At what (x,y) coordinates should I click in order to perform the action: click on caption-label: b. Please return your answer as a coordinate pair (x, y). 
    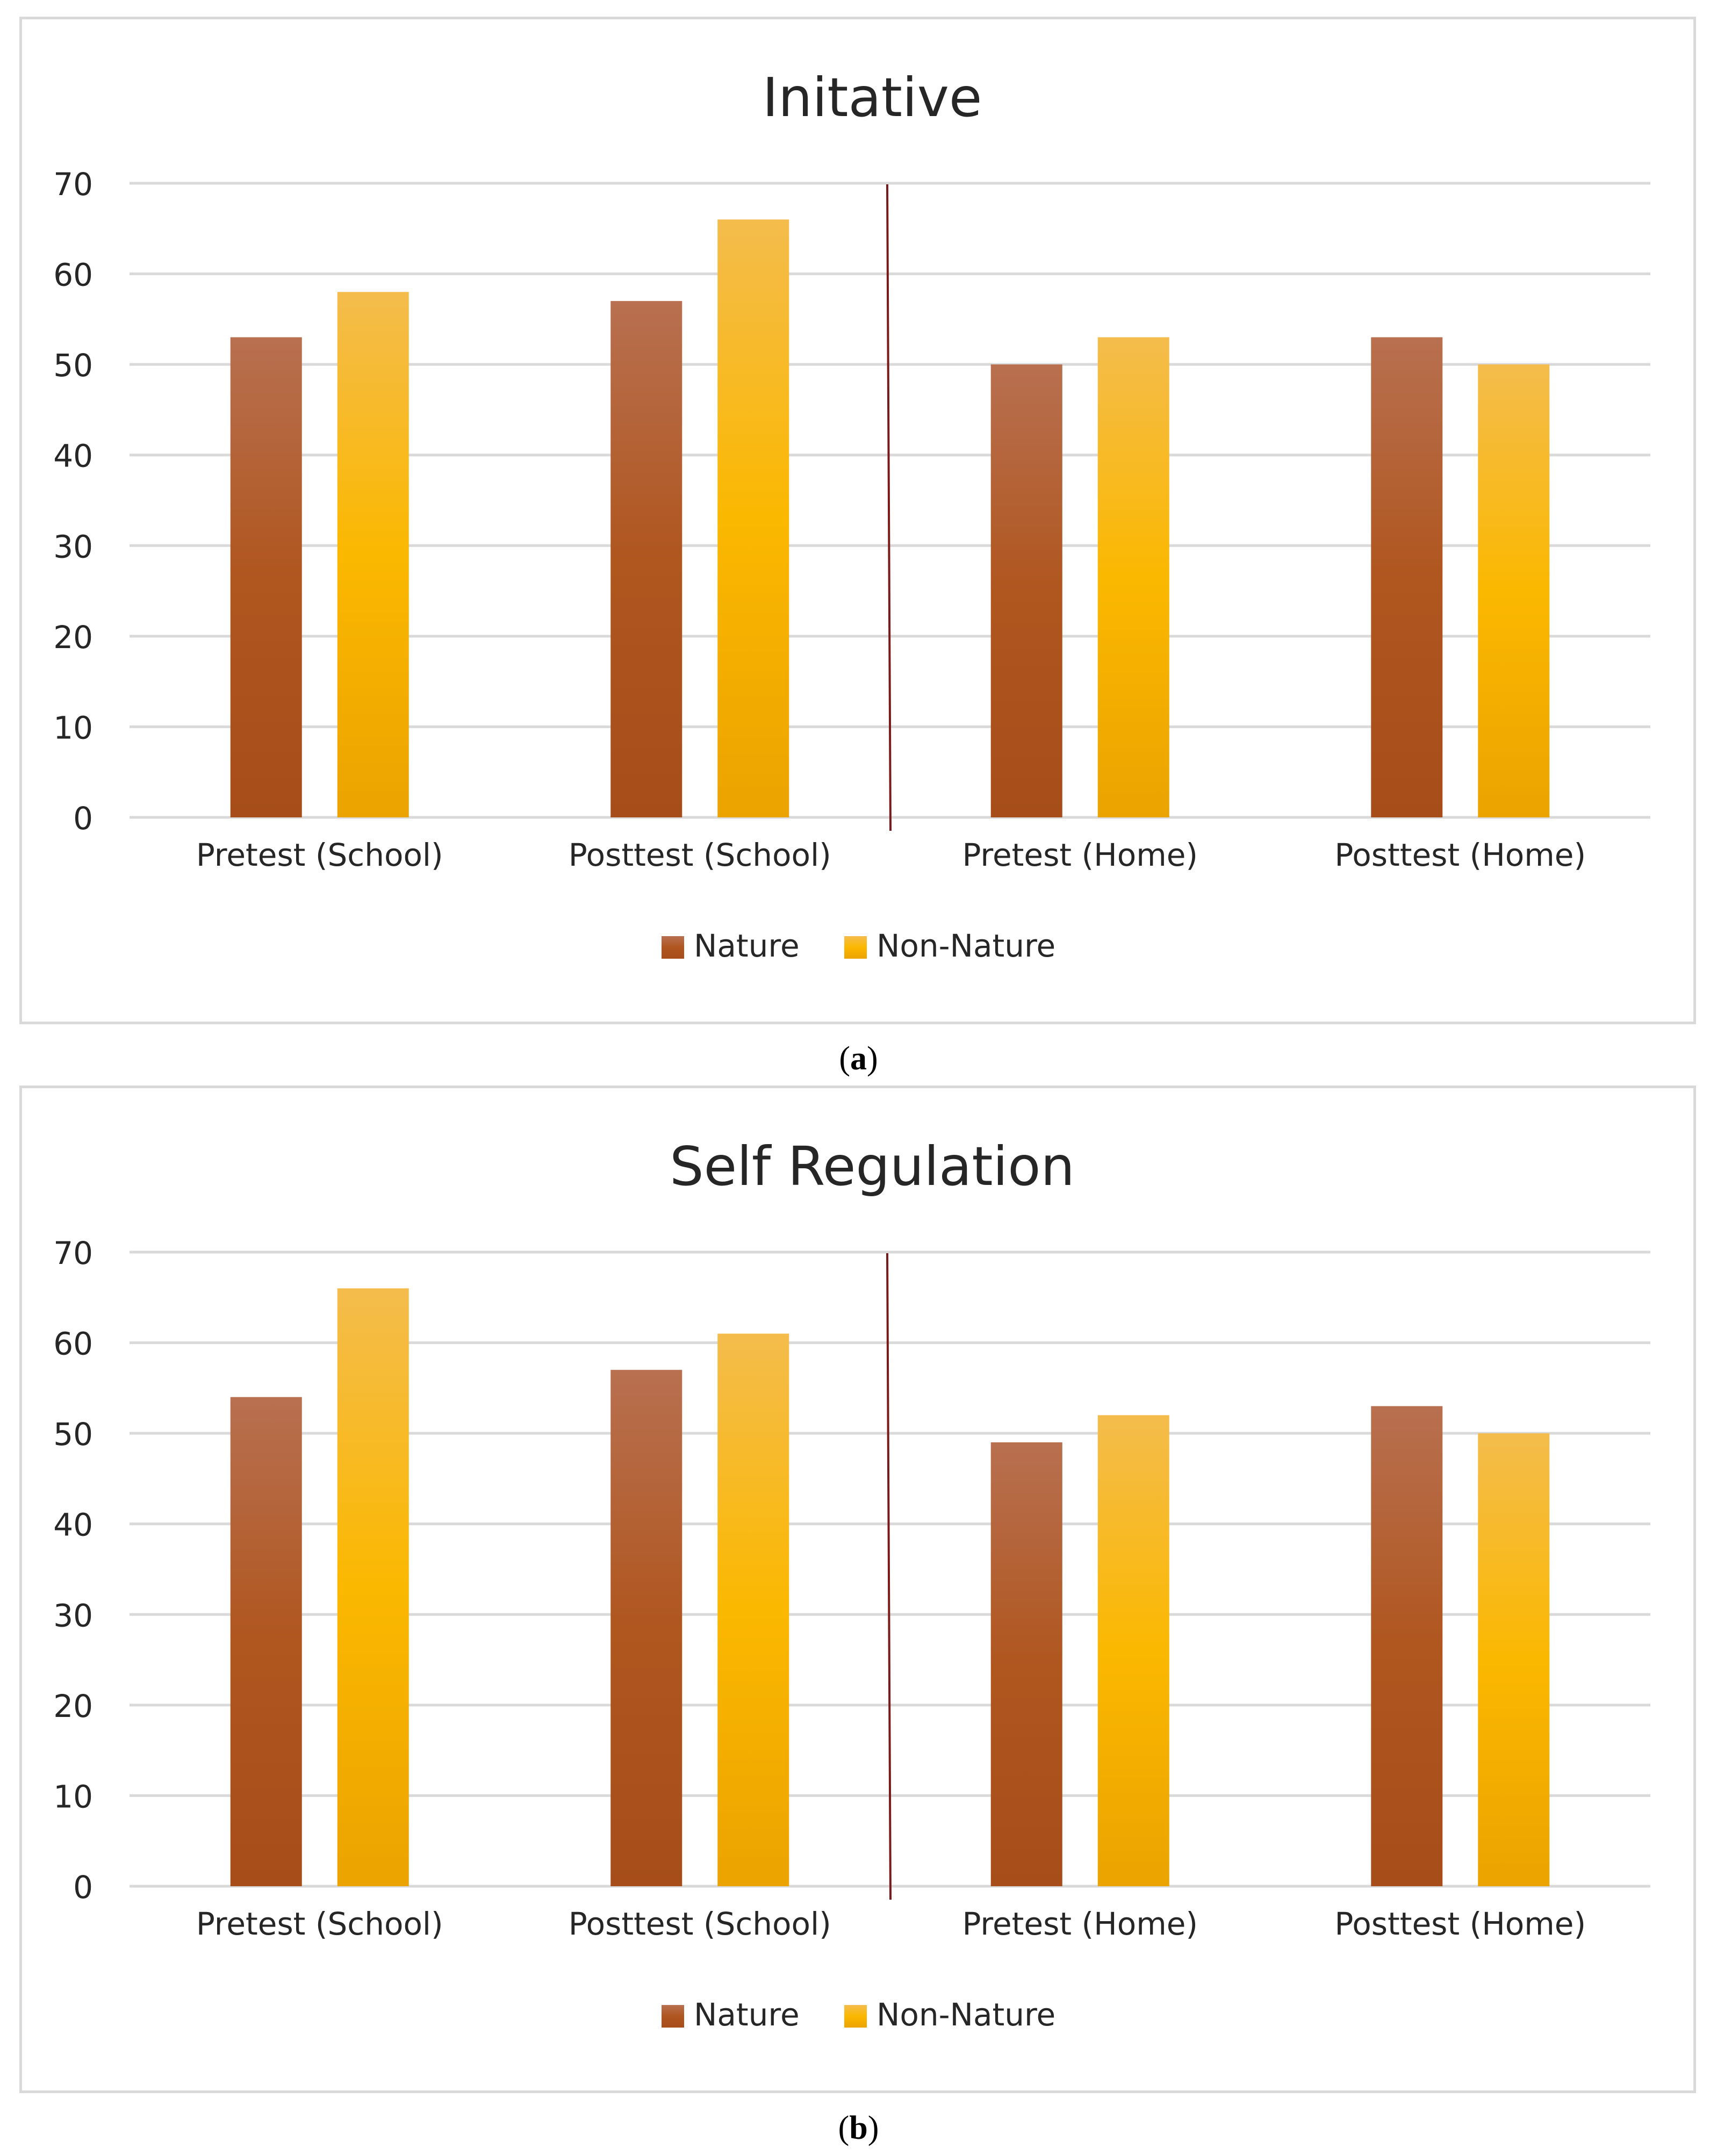
    Looking at the image, I should click on (858, 2128).